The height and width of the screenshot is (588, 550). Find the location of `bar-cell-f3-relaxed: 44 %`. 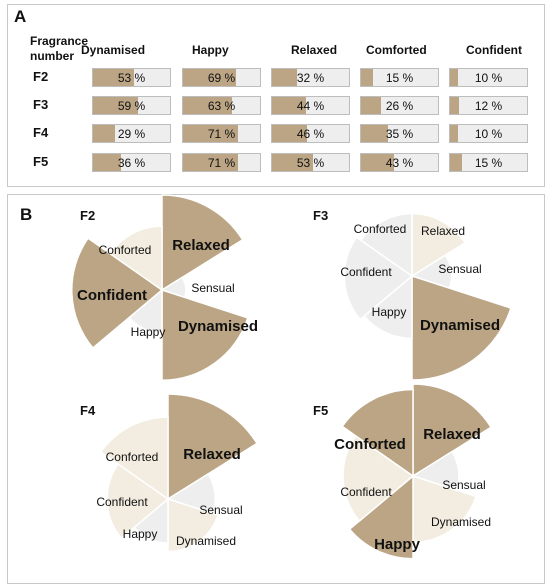

bar-cell-f3-relaxed: 44 % is located at coordinates (310, 105).